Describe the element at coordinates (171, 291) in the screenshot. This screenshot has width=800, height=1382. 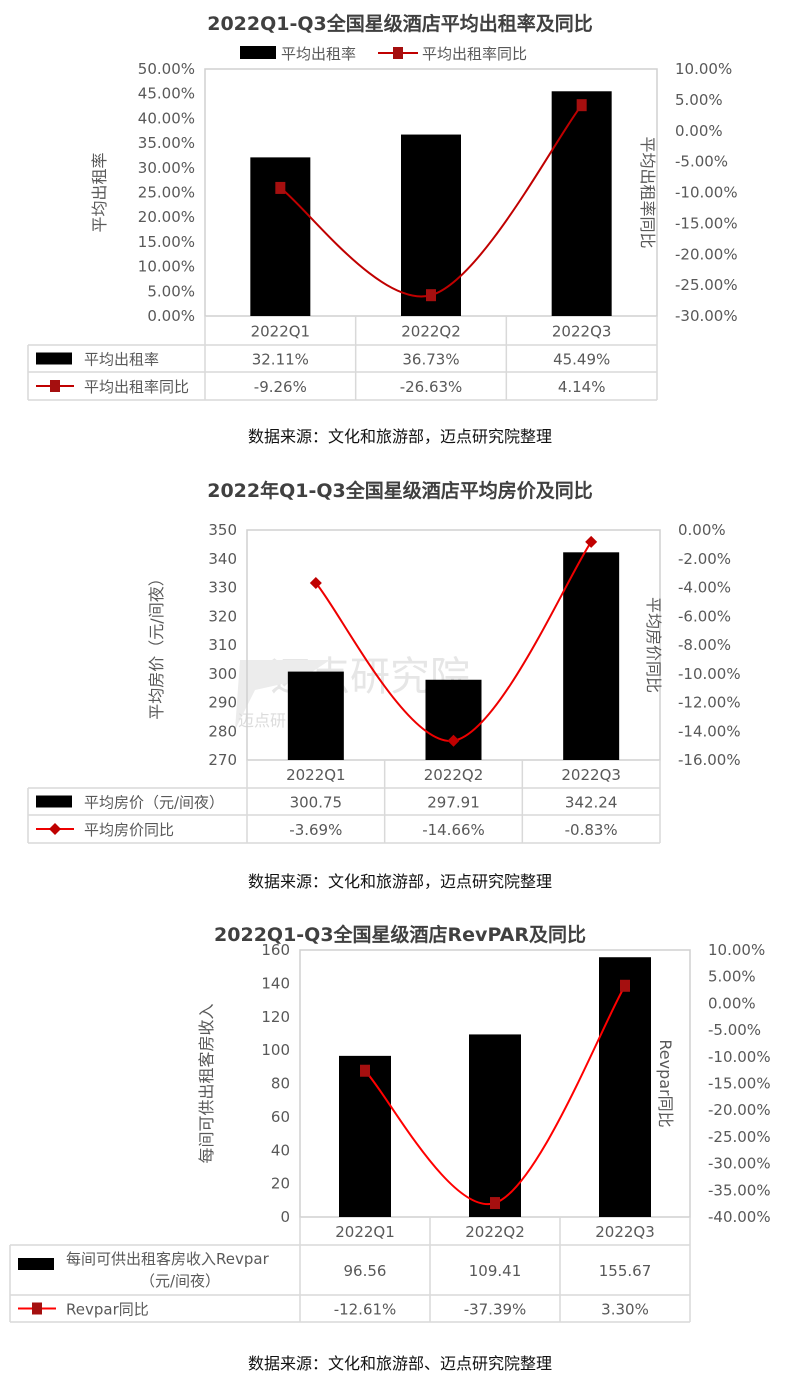
I see `y-left-tick-label: 5.00%` at that location.